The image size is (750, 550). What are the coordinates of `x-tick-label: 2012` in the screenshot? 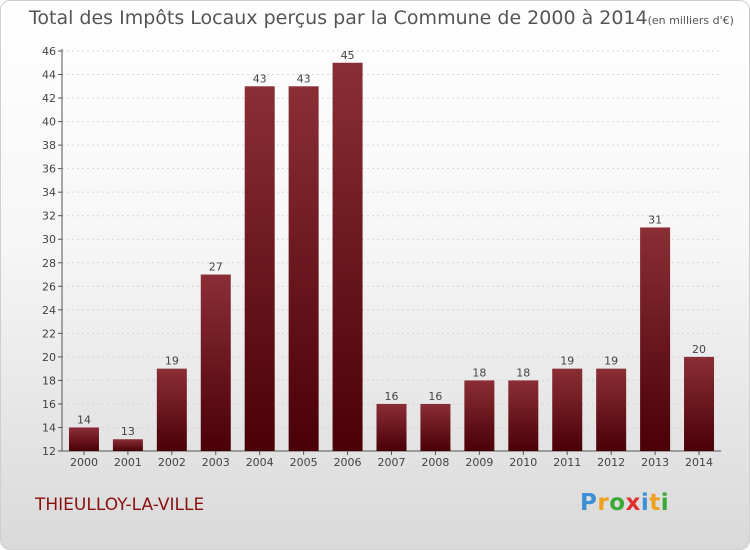 It's located at (611, 462).